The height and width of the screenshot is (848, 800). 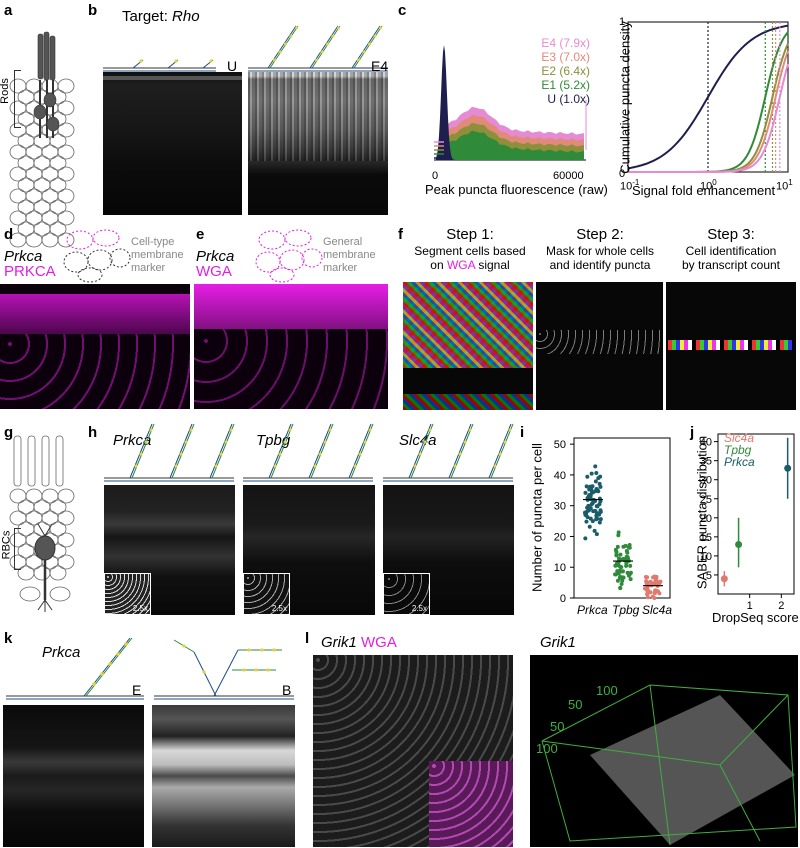 I want to click on rho-target-title: Target: Rho, so click(x=161, y=16).